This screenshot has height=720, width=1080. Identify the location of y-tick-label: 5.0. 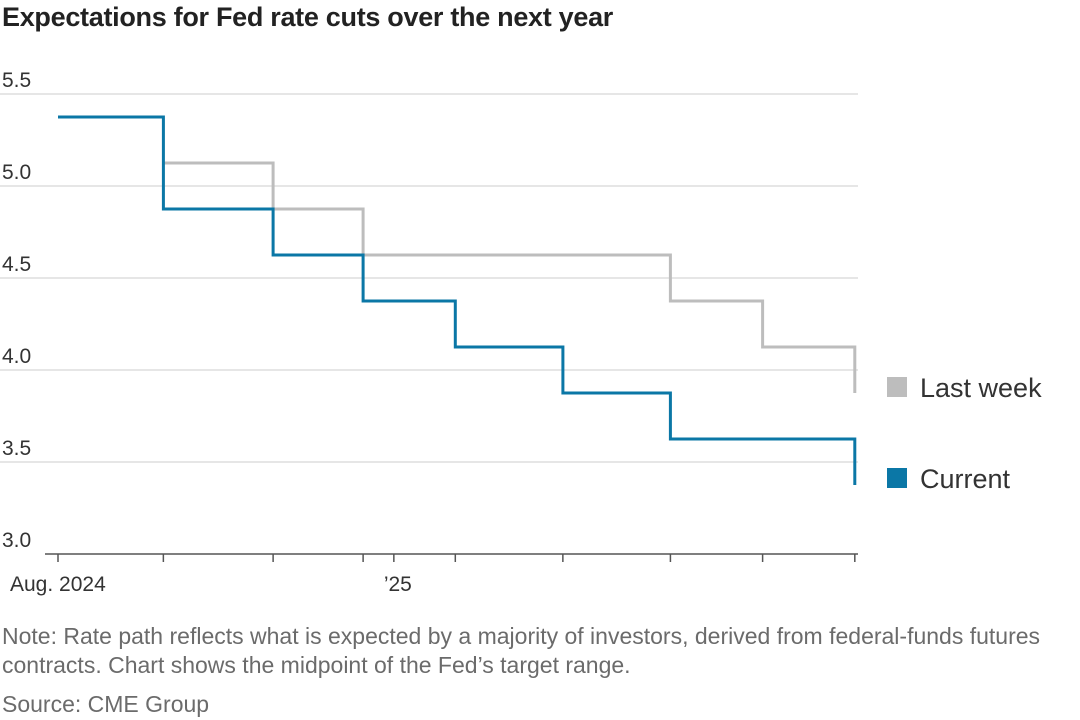
(16, 172).